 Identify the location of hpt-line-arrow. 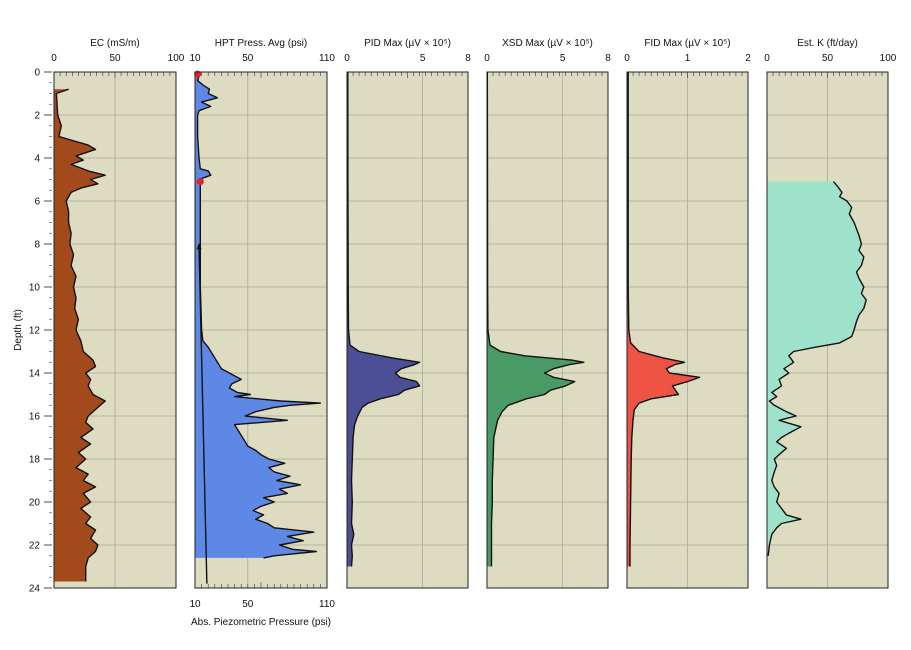
(199, 246).